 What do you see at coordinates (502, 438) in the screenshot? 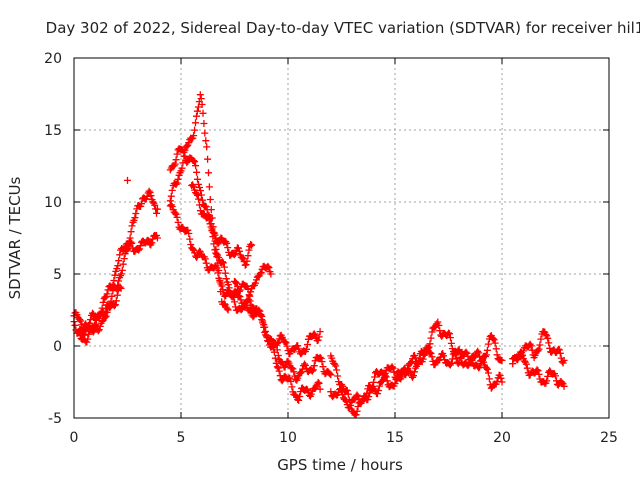
I see `x-tick-label: 20` at bounding box center [502, 438].